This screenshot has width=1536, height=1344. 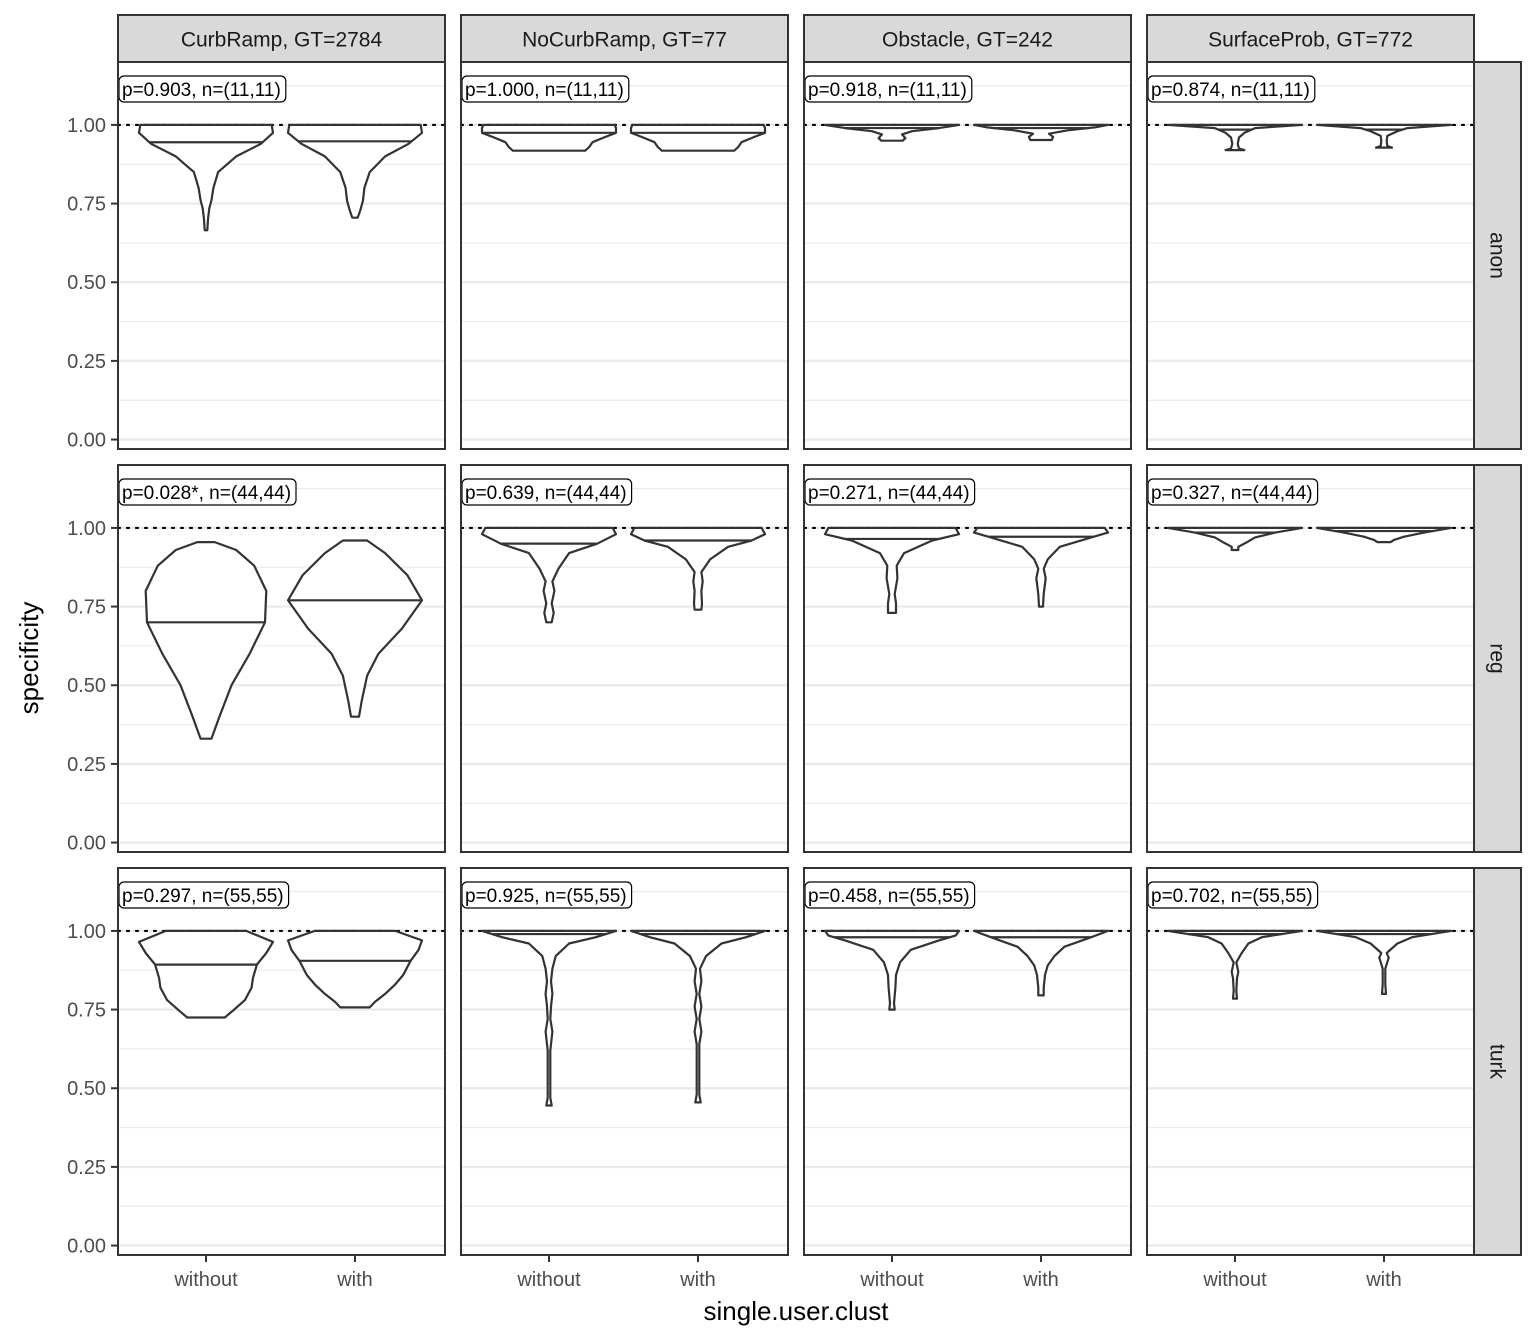 I want to click on column-strip-0: CurbRamp, GT=2784, so click(x=281, y=38).